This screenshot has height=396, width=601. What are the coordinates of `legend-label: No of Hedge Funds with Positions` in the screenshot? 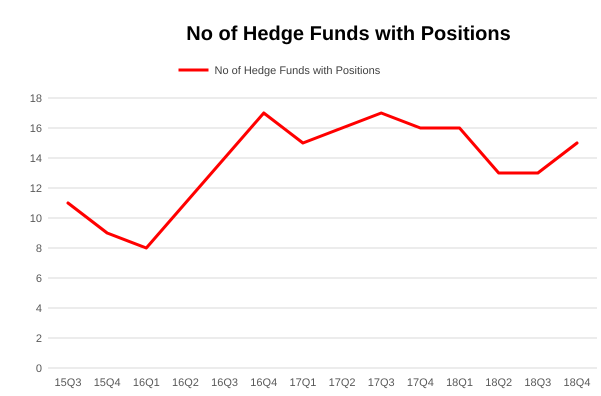 It's located at (297, 70).